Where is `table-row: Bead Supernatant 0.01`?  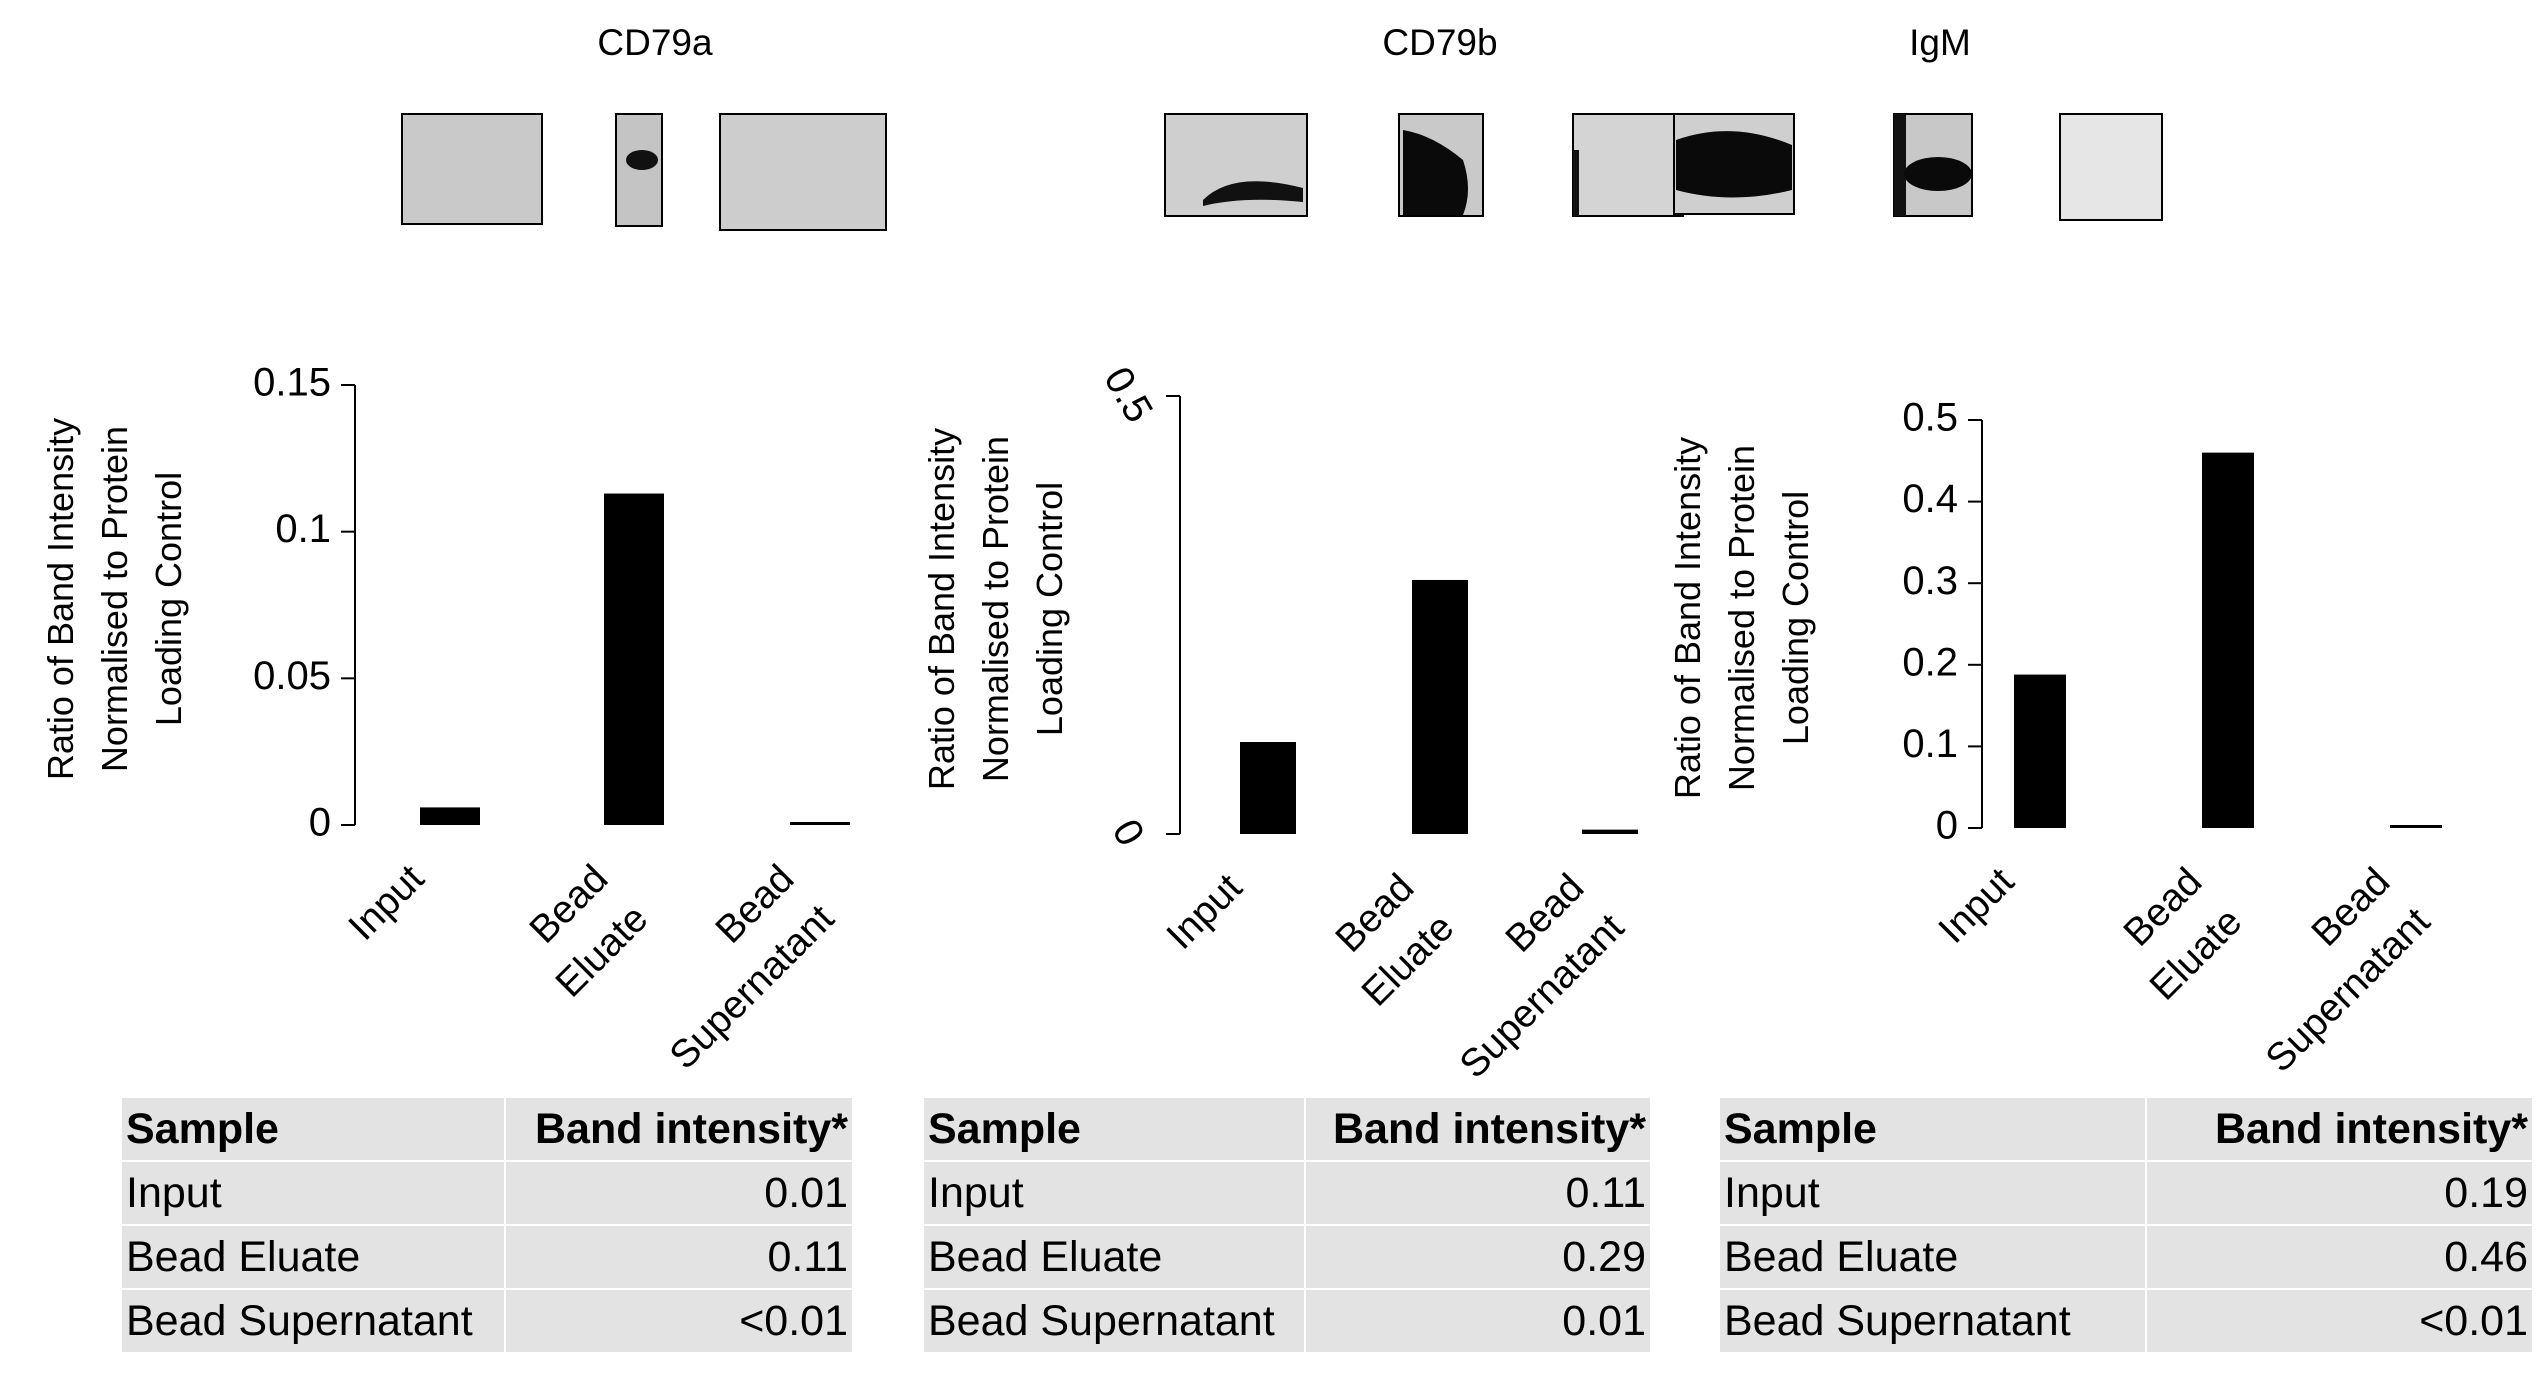
table-row: Bead Supernatant 0.01 is located at coordinates (1287, 1321).